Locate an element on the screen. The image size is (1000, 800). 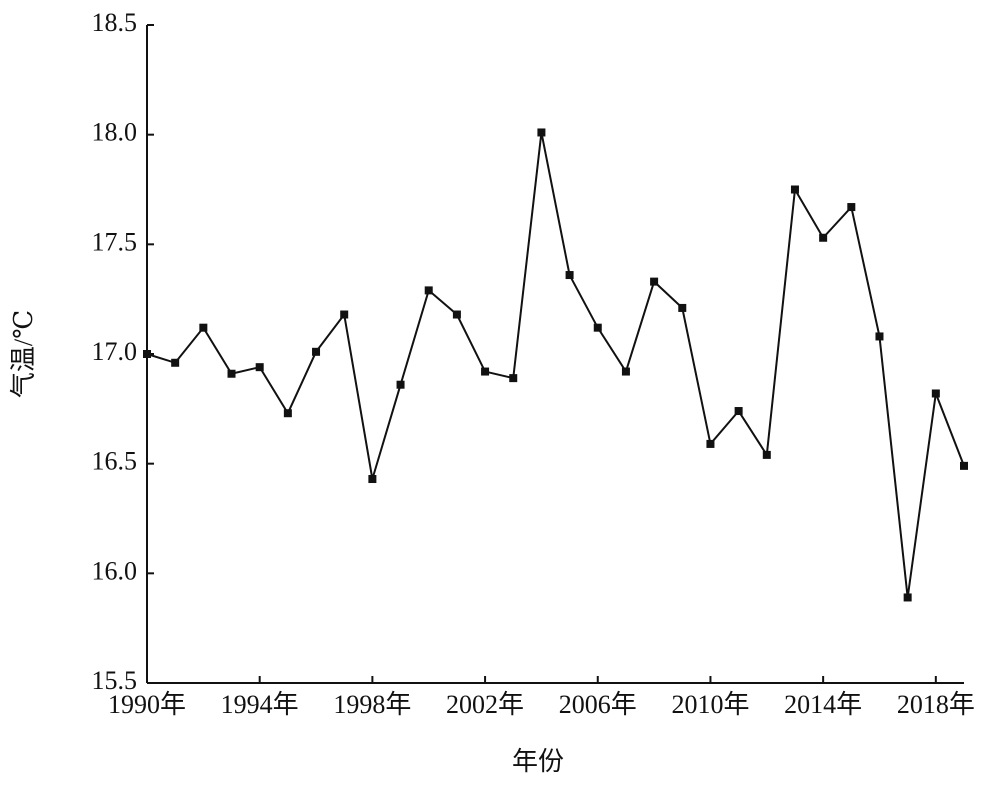
y-tick-label: 18.0 is located at coordinates (115, 132).